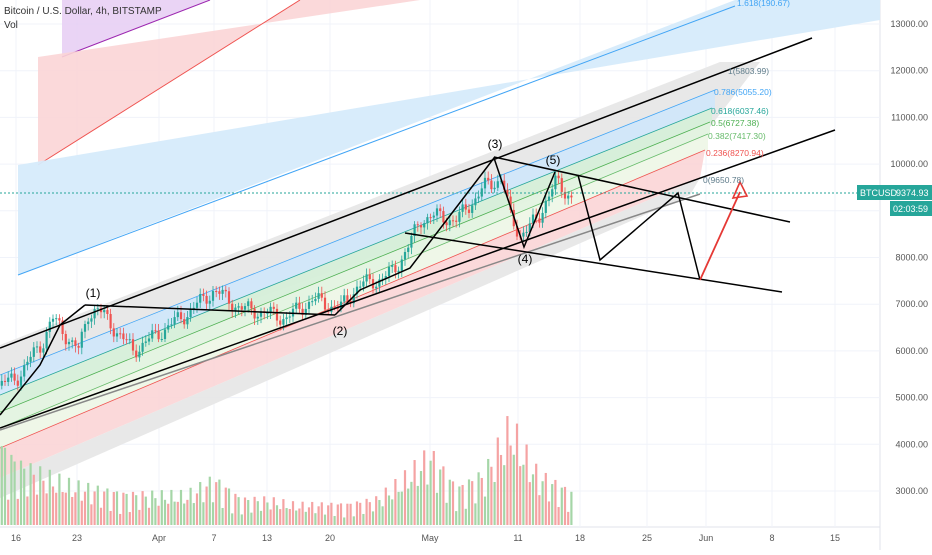 This screenshot has height=555, width=932. What do you see at coordinates (11, 25) in the screenshot?
I see `volume-label: Vol` at bounding box center [11, 25].